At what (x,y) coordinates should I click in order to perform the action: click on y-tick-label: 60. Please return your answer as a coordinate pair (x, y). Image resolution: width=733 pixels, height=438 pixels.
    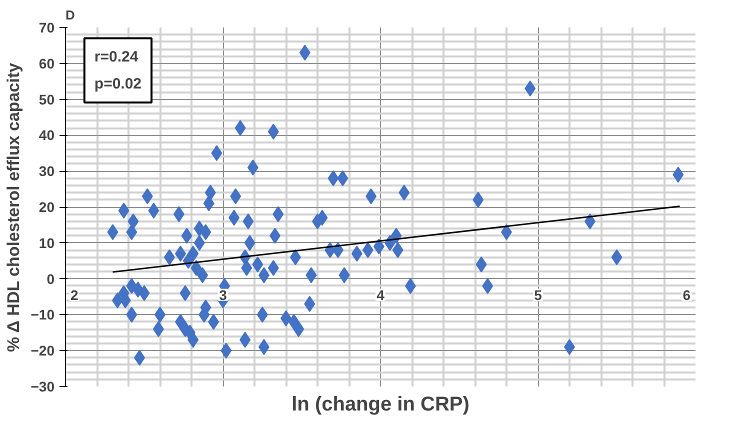
    Looking at the image, I should click on (46, 63).